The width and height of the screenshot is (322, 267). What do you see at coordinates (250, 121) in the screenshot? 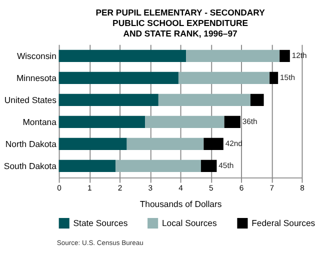
I see `annotation: 36th` at bounding box center [250, 121].